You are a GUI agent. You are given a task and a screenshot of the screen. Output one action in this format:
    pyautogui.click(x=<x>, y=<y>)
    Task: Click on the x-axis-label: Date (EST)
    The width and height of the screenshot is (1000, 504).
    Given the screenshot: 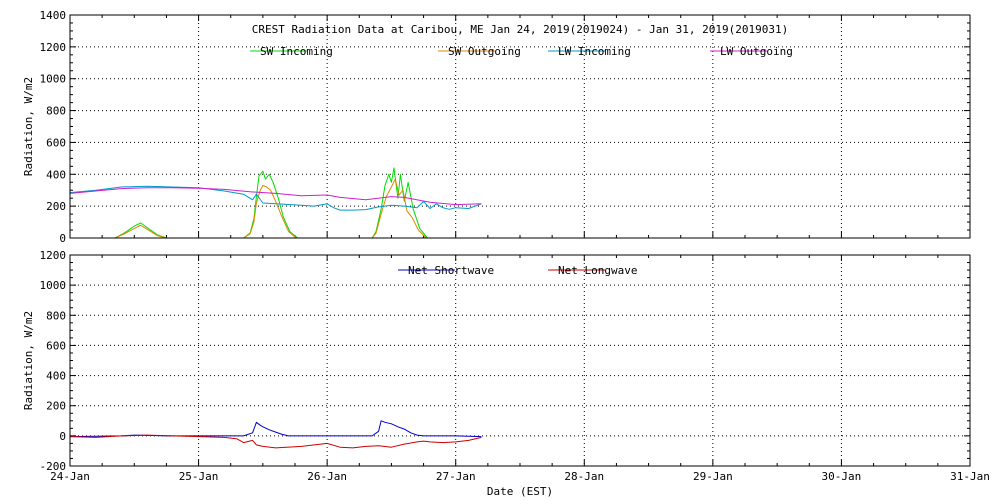 What is the action you would take?
    pyautogui.click(x=520, y=491)
    